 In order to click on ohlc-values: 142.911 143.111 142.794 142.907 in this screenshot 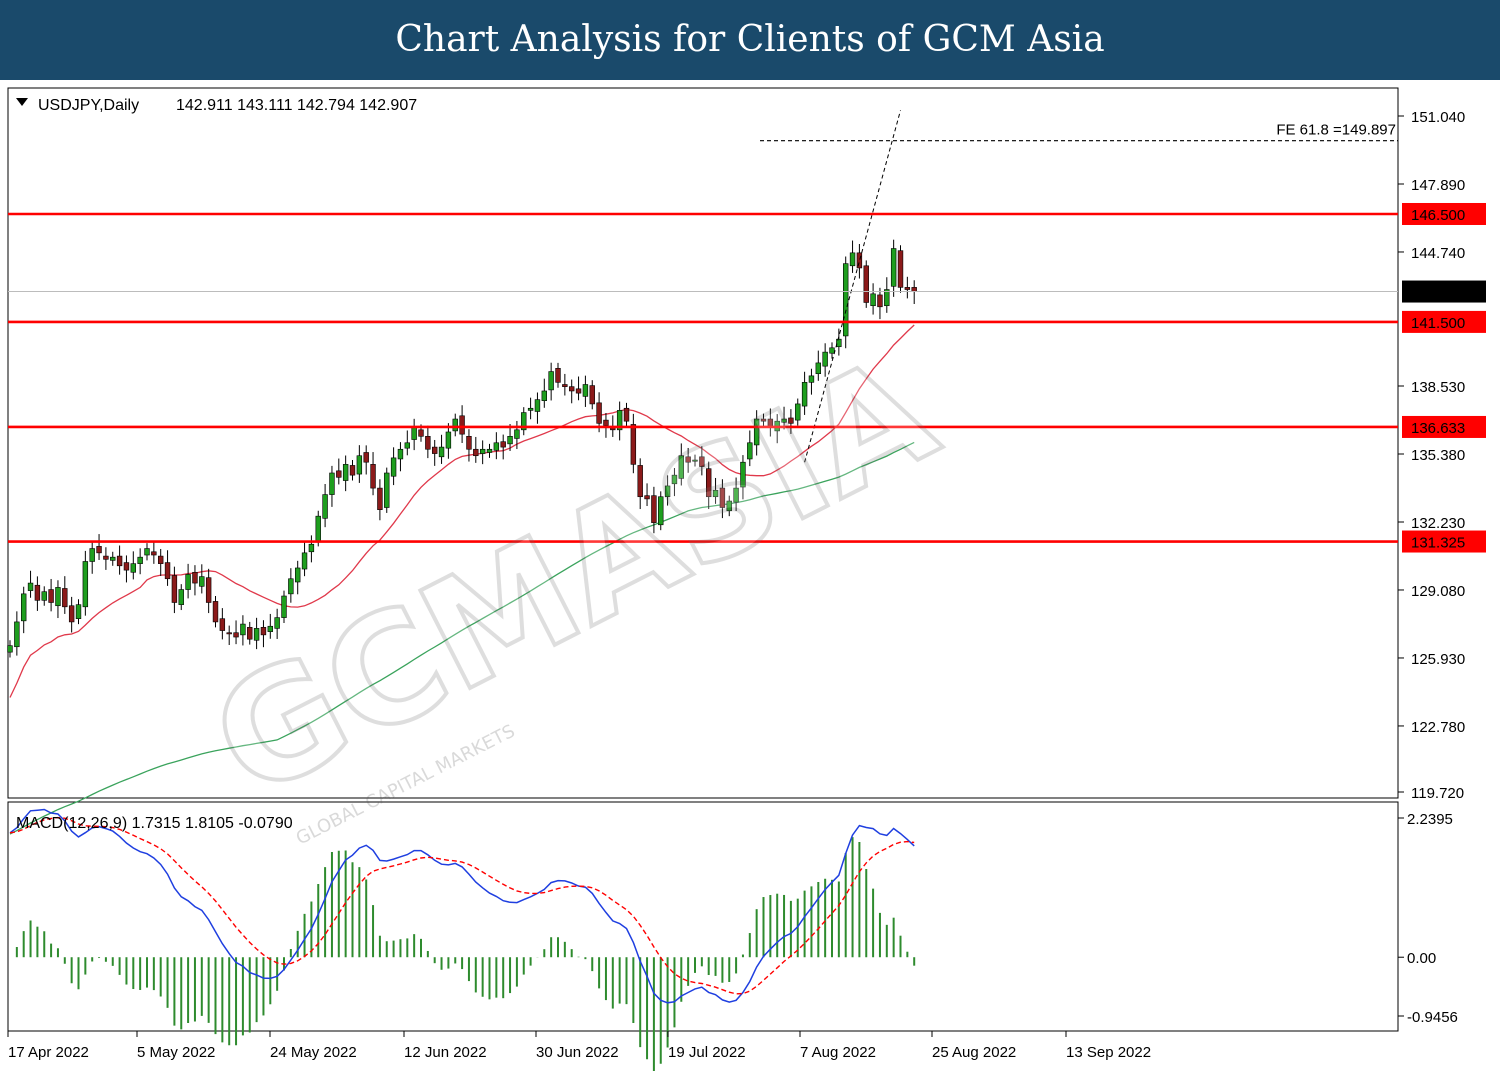, I will do `click(296, 105)`.